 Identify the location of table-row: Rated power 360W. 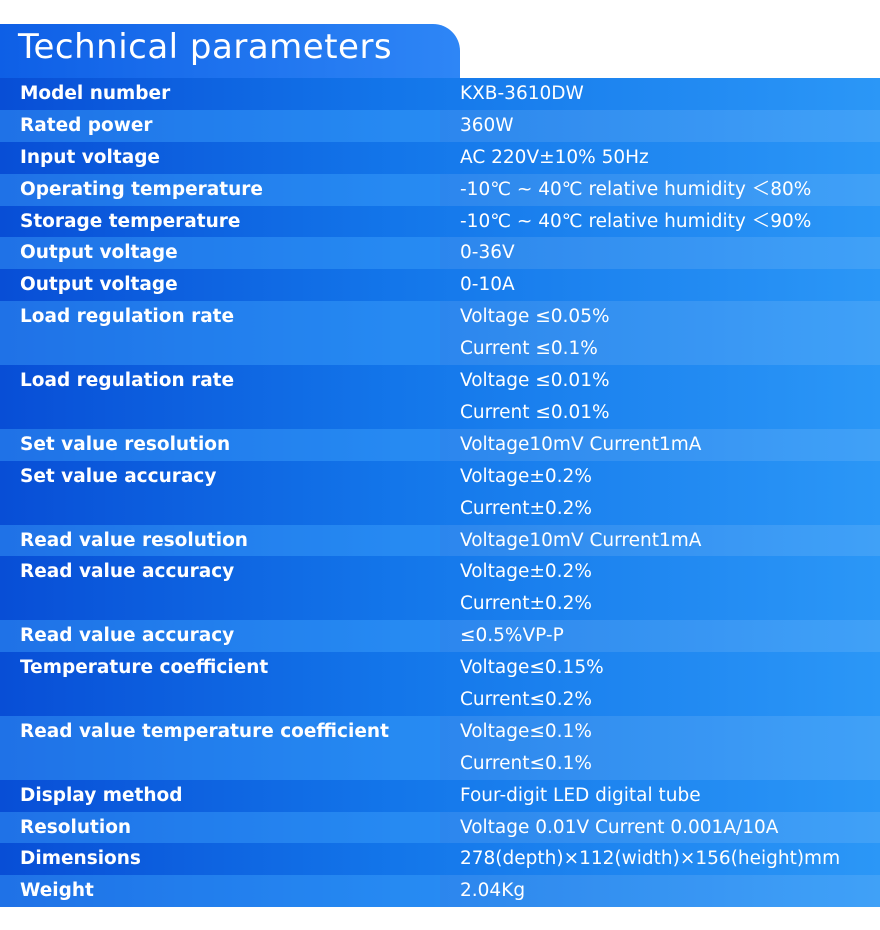
(440, 125).